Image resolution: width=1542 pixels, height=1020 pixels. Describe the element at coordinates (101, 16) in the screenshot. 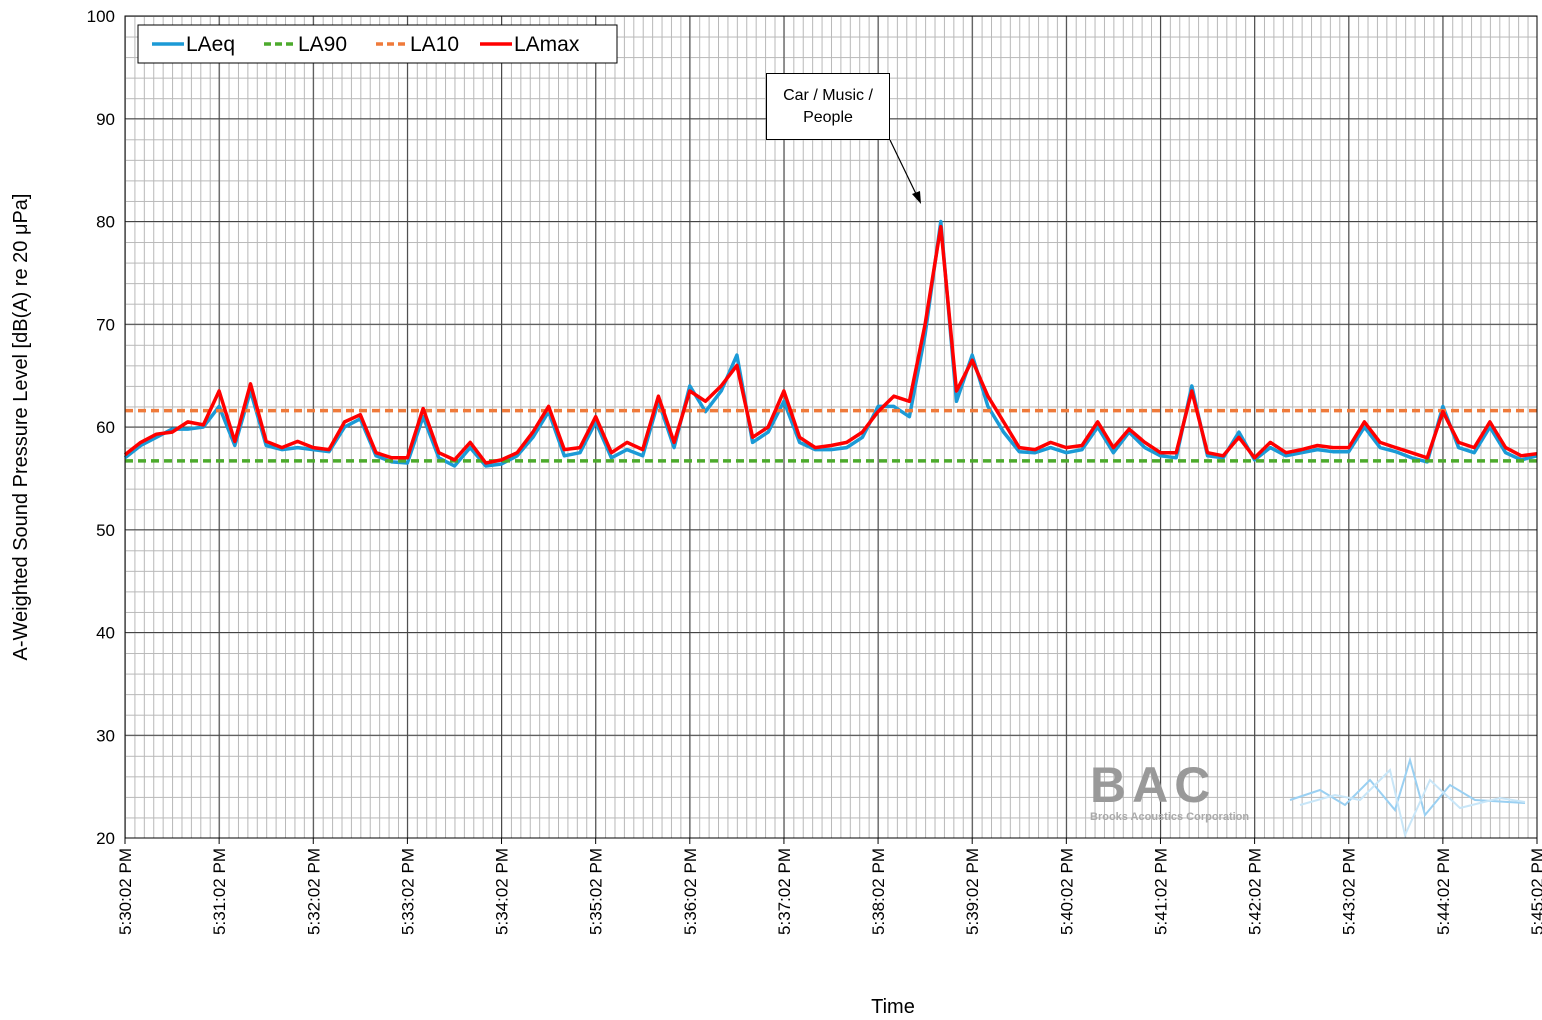

I see `y-tick-label: 100` at that location.